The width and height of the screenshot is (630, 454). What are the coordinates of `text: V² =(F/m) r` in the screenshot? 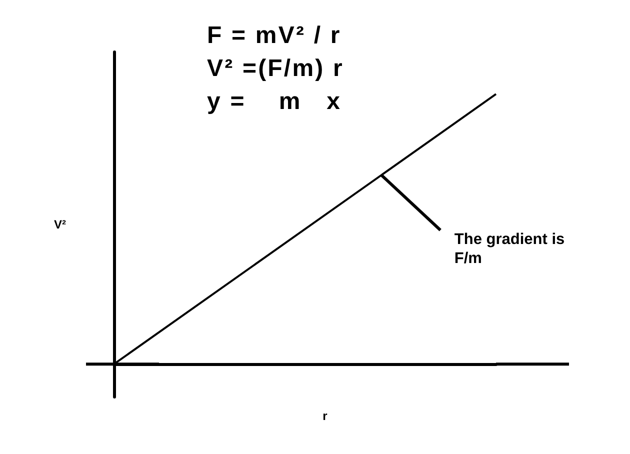 It's located at (275, 69).